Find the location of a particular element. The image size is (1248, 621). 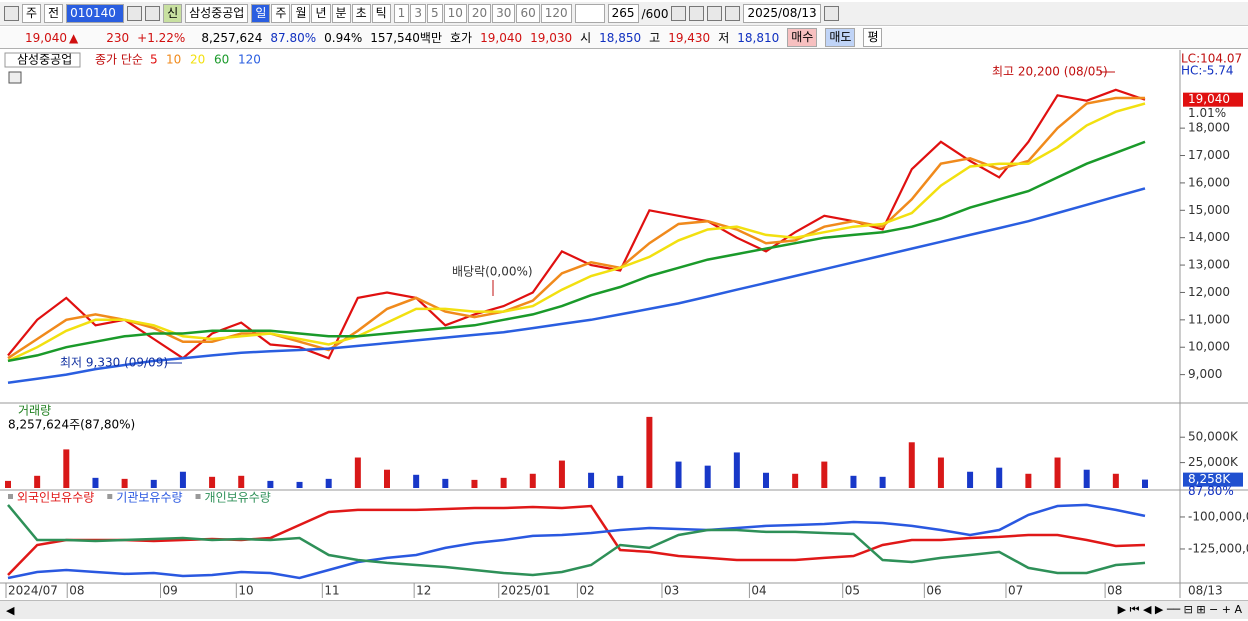

date-input: 2025/08/13 is located at coordinates (782, 13).